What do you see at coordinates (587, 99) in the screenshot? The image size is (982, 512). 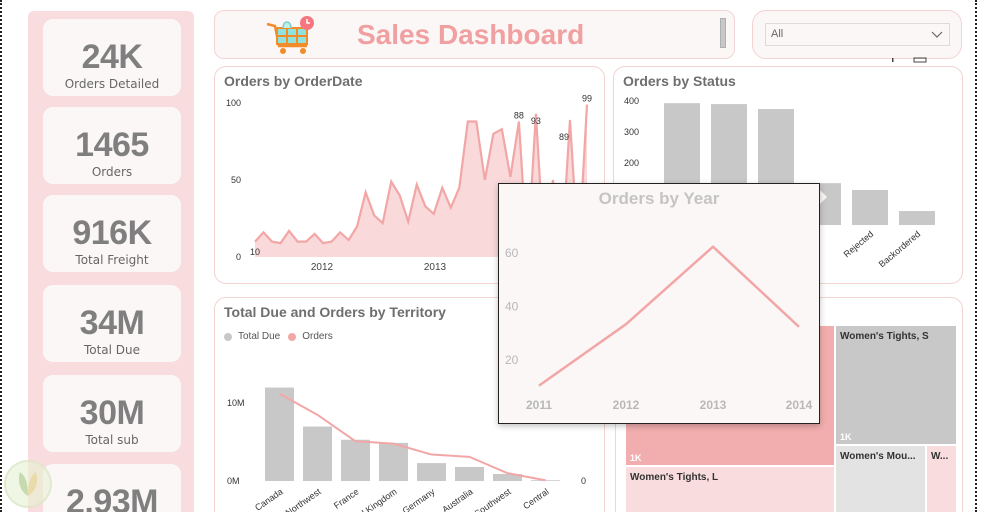 I see `data-label: 99` at bounding box center [587, 99].